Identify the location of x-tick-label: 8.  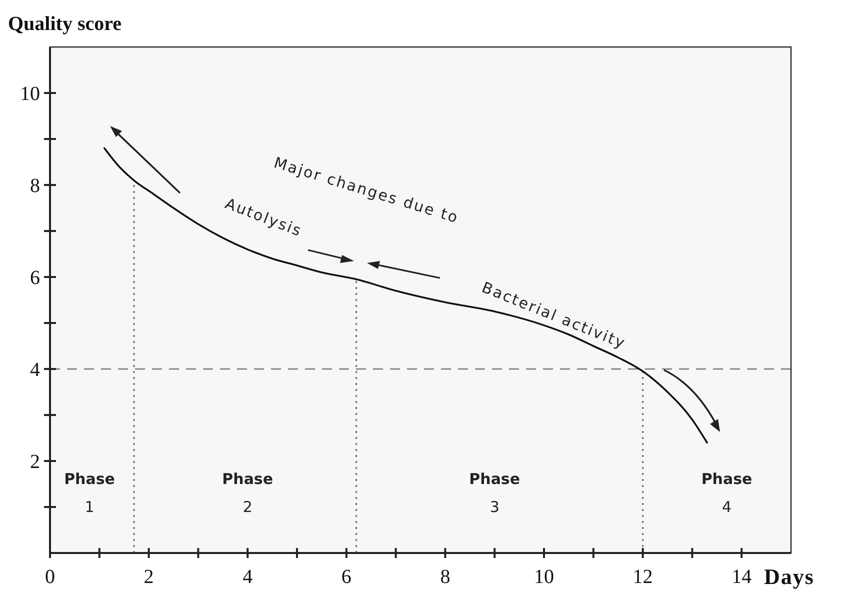
(445, 577).